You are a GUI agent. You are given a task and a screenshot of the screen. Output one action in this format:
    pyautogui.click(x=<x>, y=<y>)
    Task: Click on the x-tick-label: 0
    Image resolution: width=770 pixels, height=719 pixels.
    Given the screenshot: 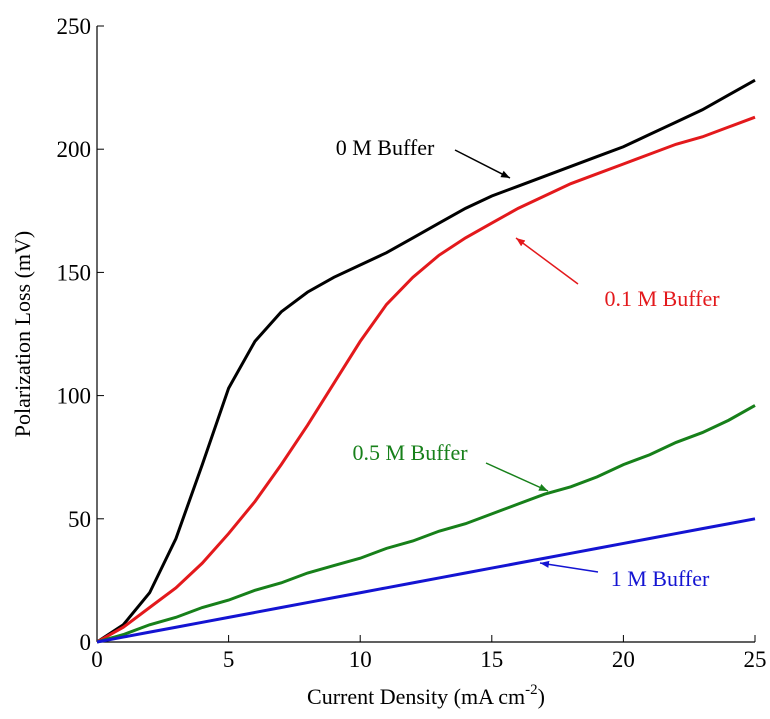 What is the action you would take?
    pyautogui.click(x=97, y=659)
    